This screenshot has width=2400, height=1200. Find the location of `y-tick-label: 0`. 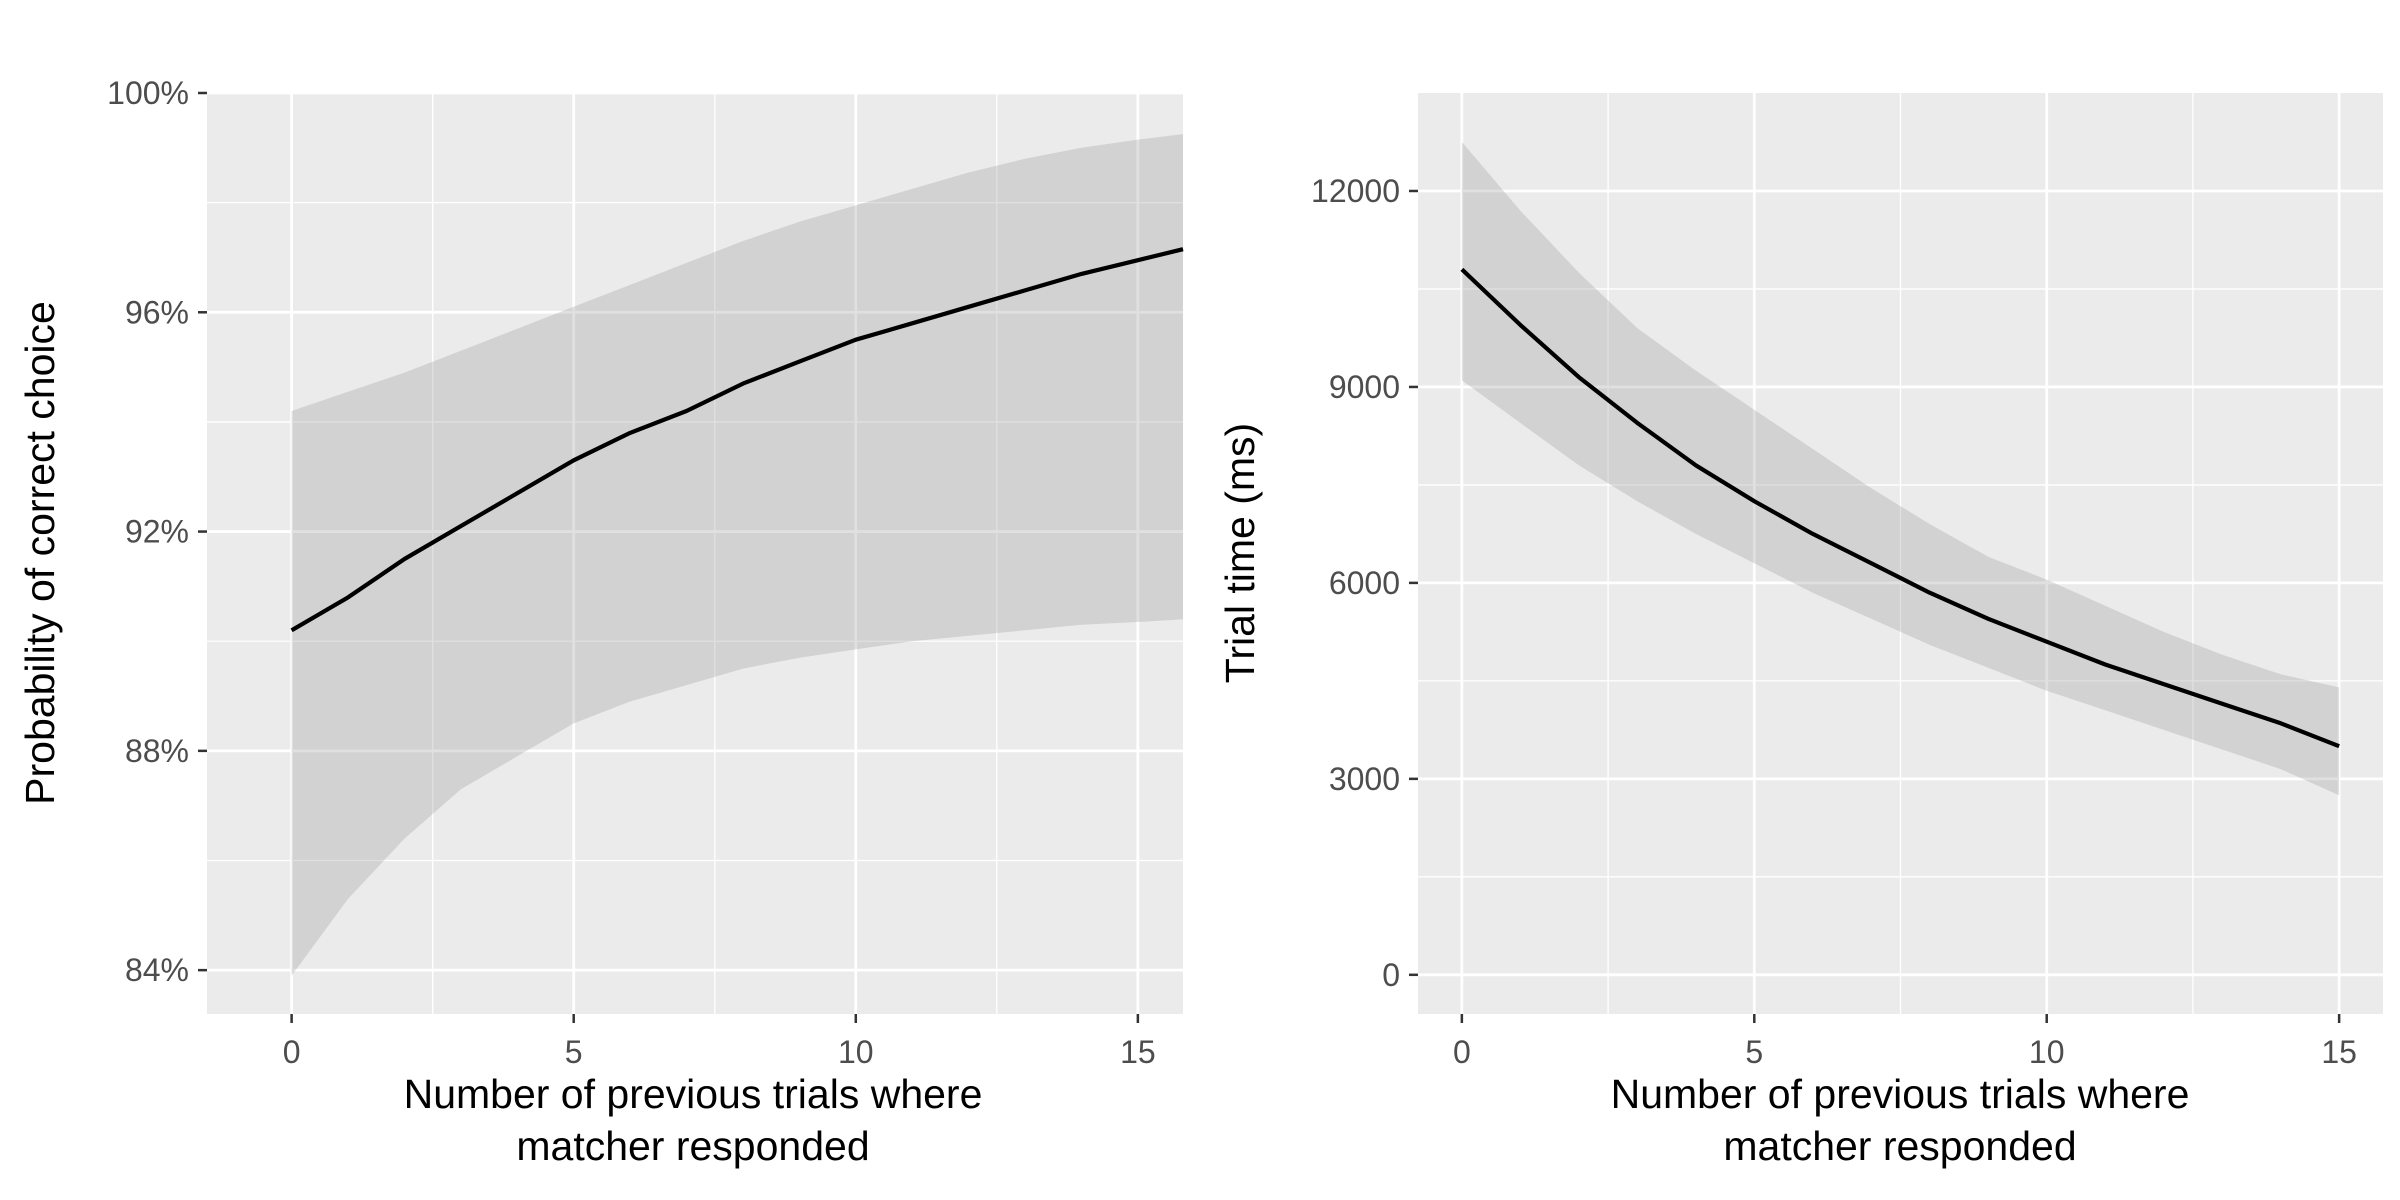

y-tick-label: 0 is located at coordinates (1391, 975).